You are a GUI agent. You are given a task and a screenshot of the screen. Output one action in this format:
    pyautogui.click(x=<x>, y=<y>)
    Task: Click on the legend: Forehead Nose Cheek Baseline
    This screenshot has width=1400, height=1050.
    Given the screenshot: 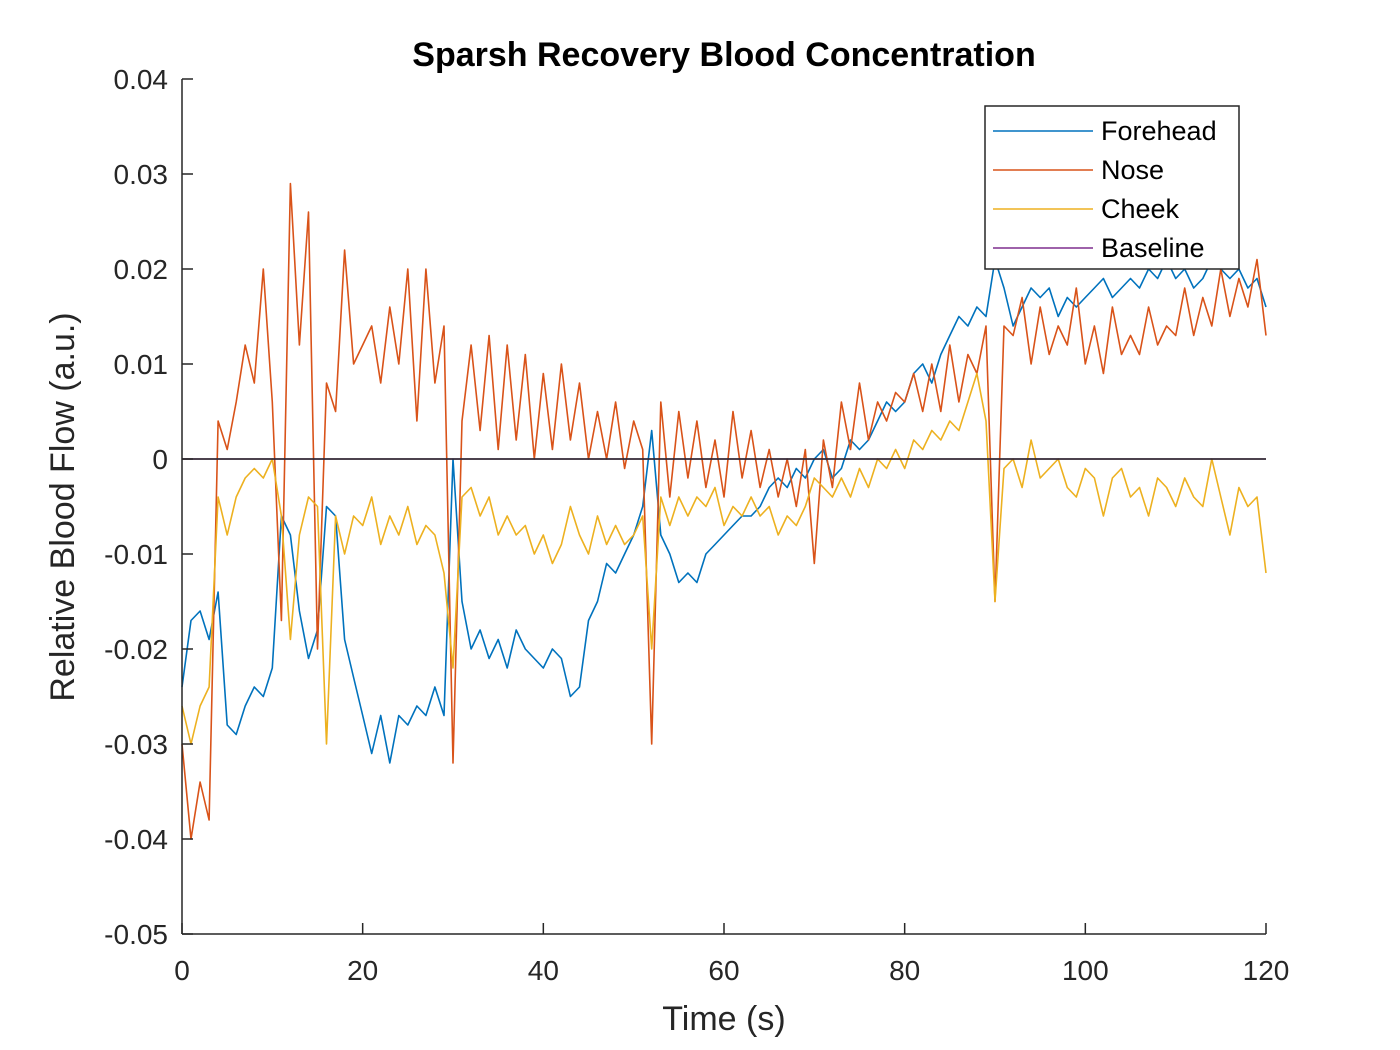 What is the action you would take?
    pyautogui.click(x=1112, y=187)
    